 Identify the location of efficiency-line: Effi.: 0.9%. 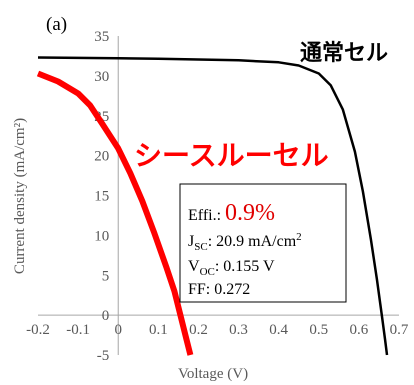
(231, 213).